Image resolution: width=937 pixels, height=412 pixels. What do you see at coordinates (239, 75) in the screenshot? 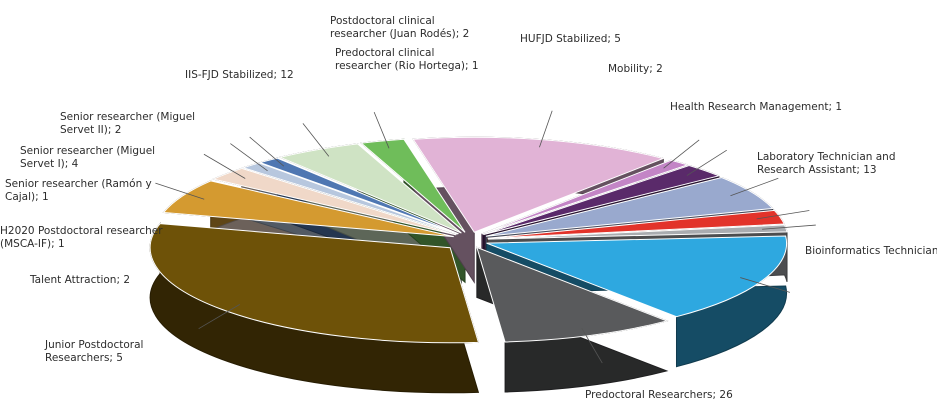
I see `data-label-iis-fjd: IIS-FJD Stabilized; 12` at bounding box center [239, 75].